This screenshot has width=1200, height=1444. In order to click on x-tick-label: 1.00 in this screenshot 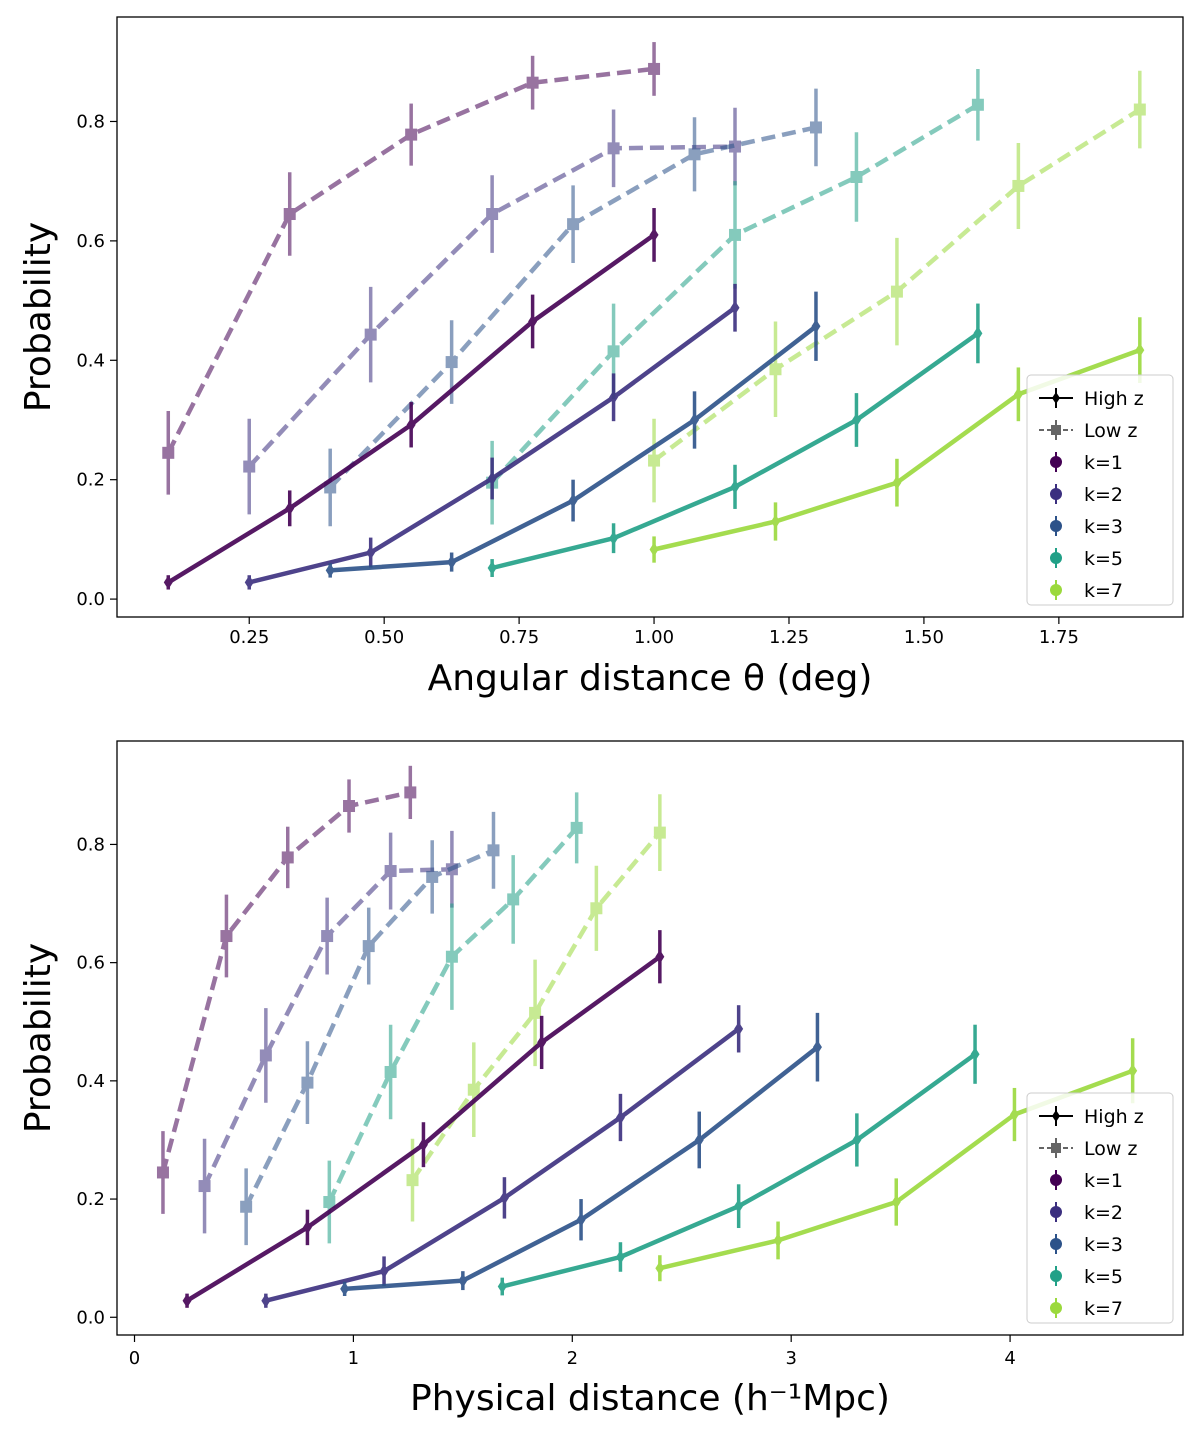, I will do `click(654, 637)`.